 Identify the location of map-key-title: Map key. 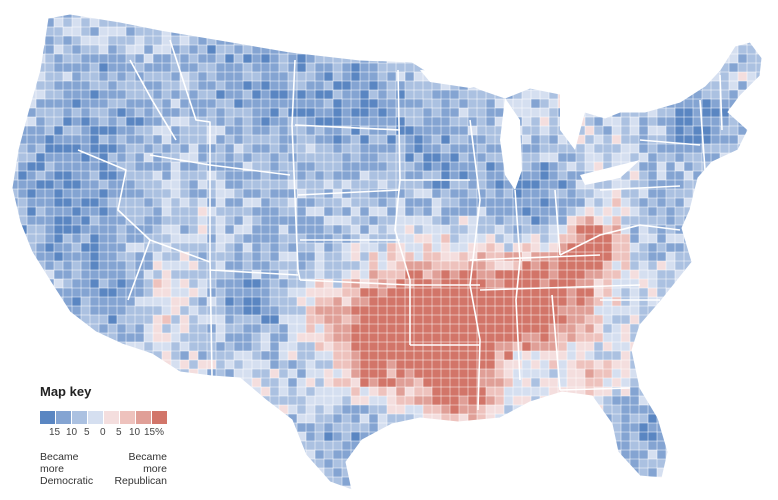
(66, 391).